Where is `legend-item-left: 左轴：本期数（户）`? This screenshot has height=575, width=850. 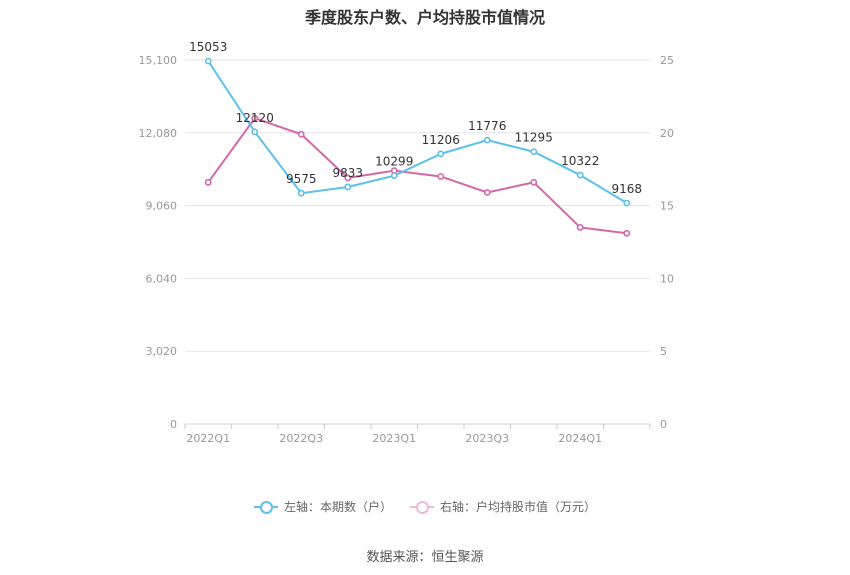
legend-item-left: 左轴：本期数（户） is located at coordinates (322, 506).